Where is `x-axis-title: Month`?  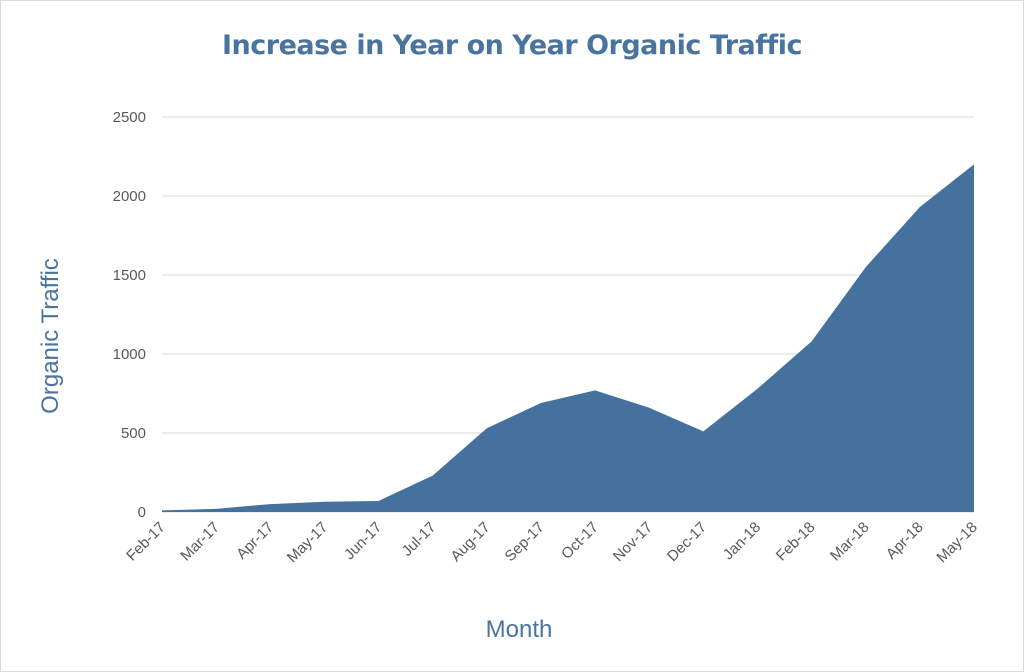
x-axis-title: Month is located at coordinates (519, 629).